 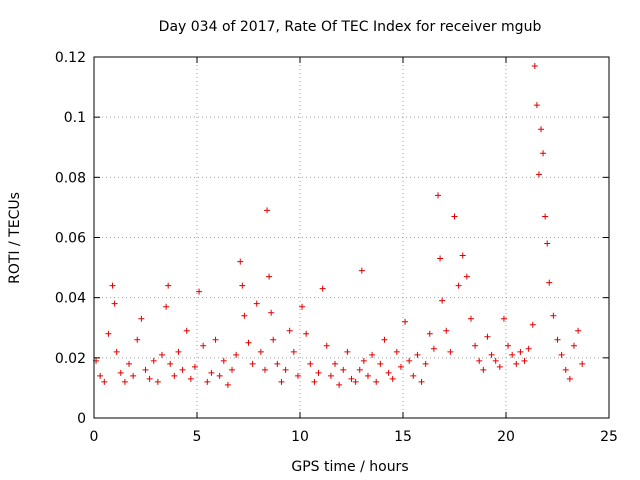 I want to click on y-tick-label: 0.12, so click(x=70, y=58).